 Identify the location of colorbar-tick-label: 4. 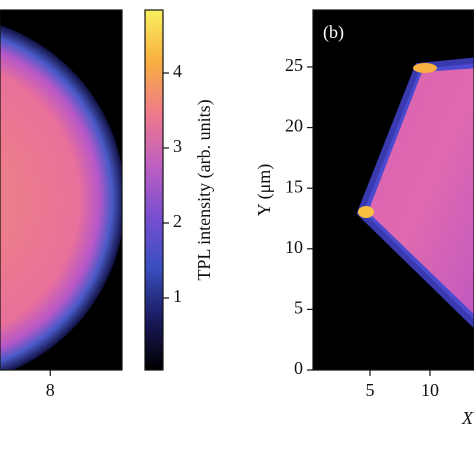
(177, 71).